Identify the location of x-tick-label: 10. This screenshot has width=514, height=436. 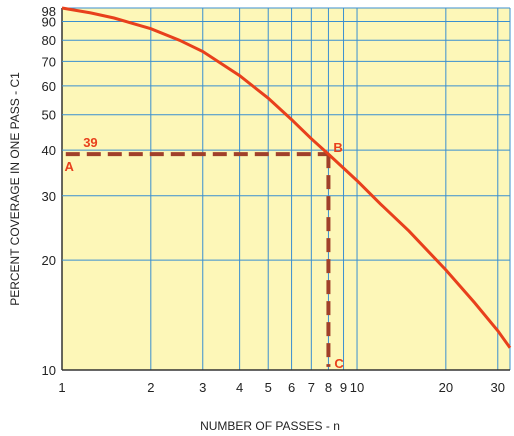
(357, 387).